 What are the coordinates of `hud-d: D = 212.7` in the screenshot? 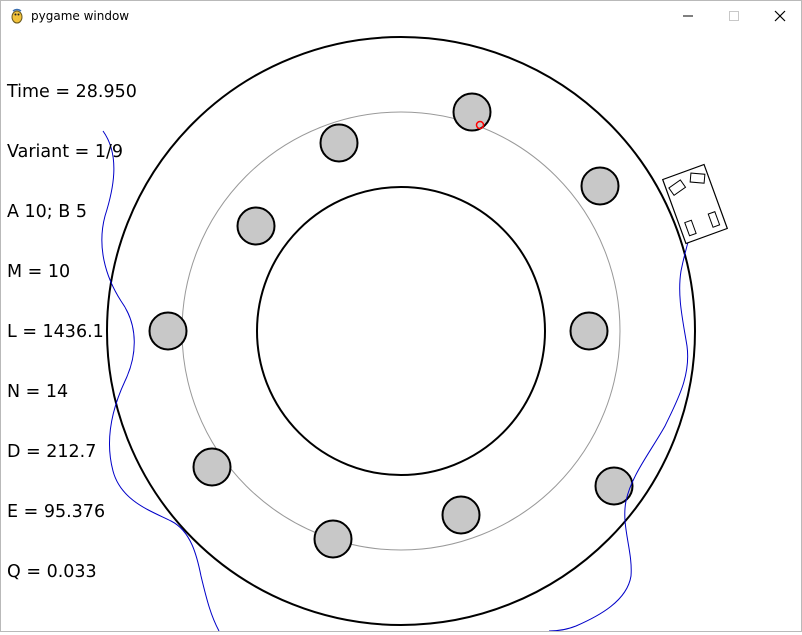 It's located at (52, 452).